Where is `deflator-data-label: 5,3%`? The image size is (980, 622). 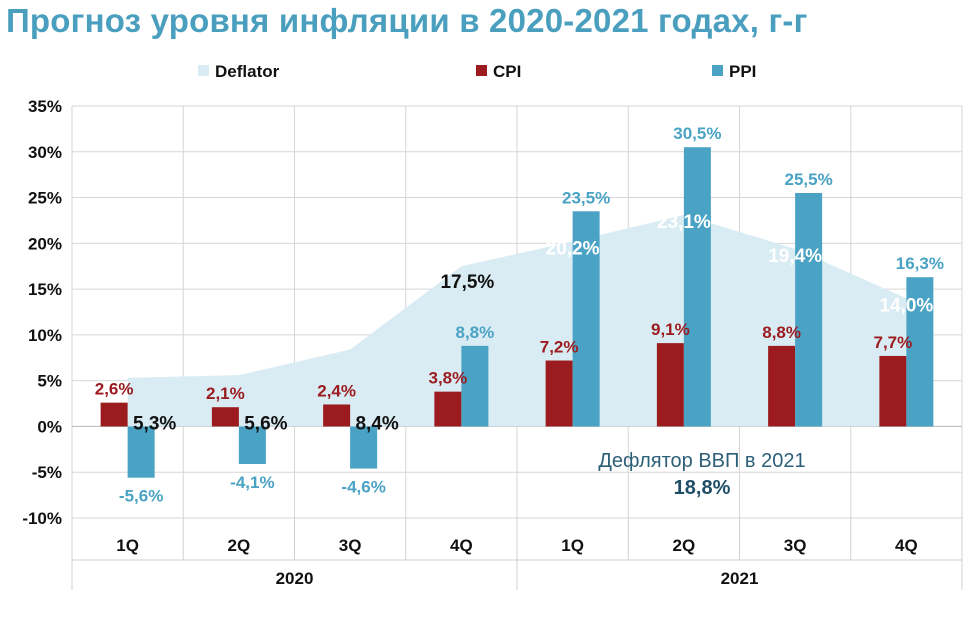
deflator-data-label: 5,3% is located at coordinates (154, 423).